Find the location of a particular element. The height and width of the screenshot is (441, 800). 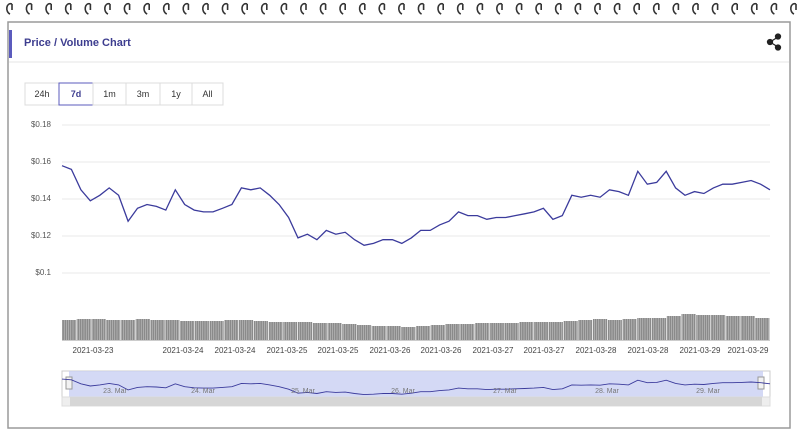

title-accent is located at coordinates (10, 44).